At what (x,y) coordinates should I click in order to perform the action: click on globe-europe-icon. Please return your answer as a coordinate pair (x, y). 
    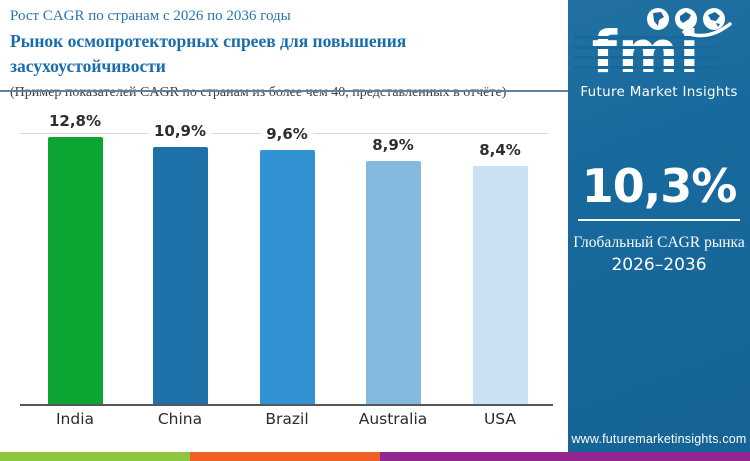
    Looking at the image, I should click on (686, 19).